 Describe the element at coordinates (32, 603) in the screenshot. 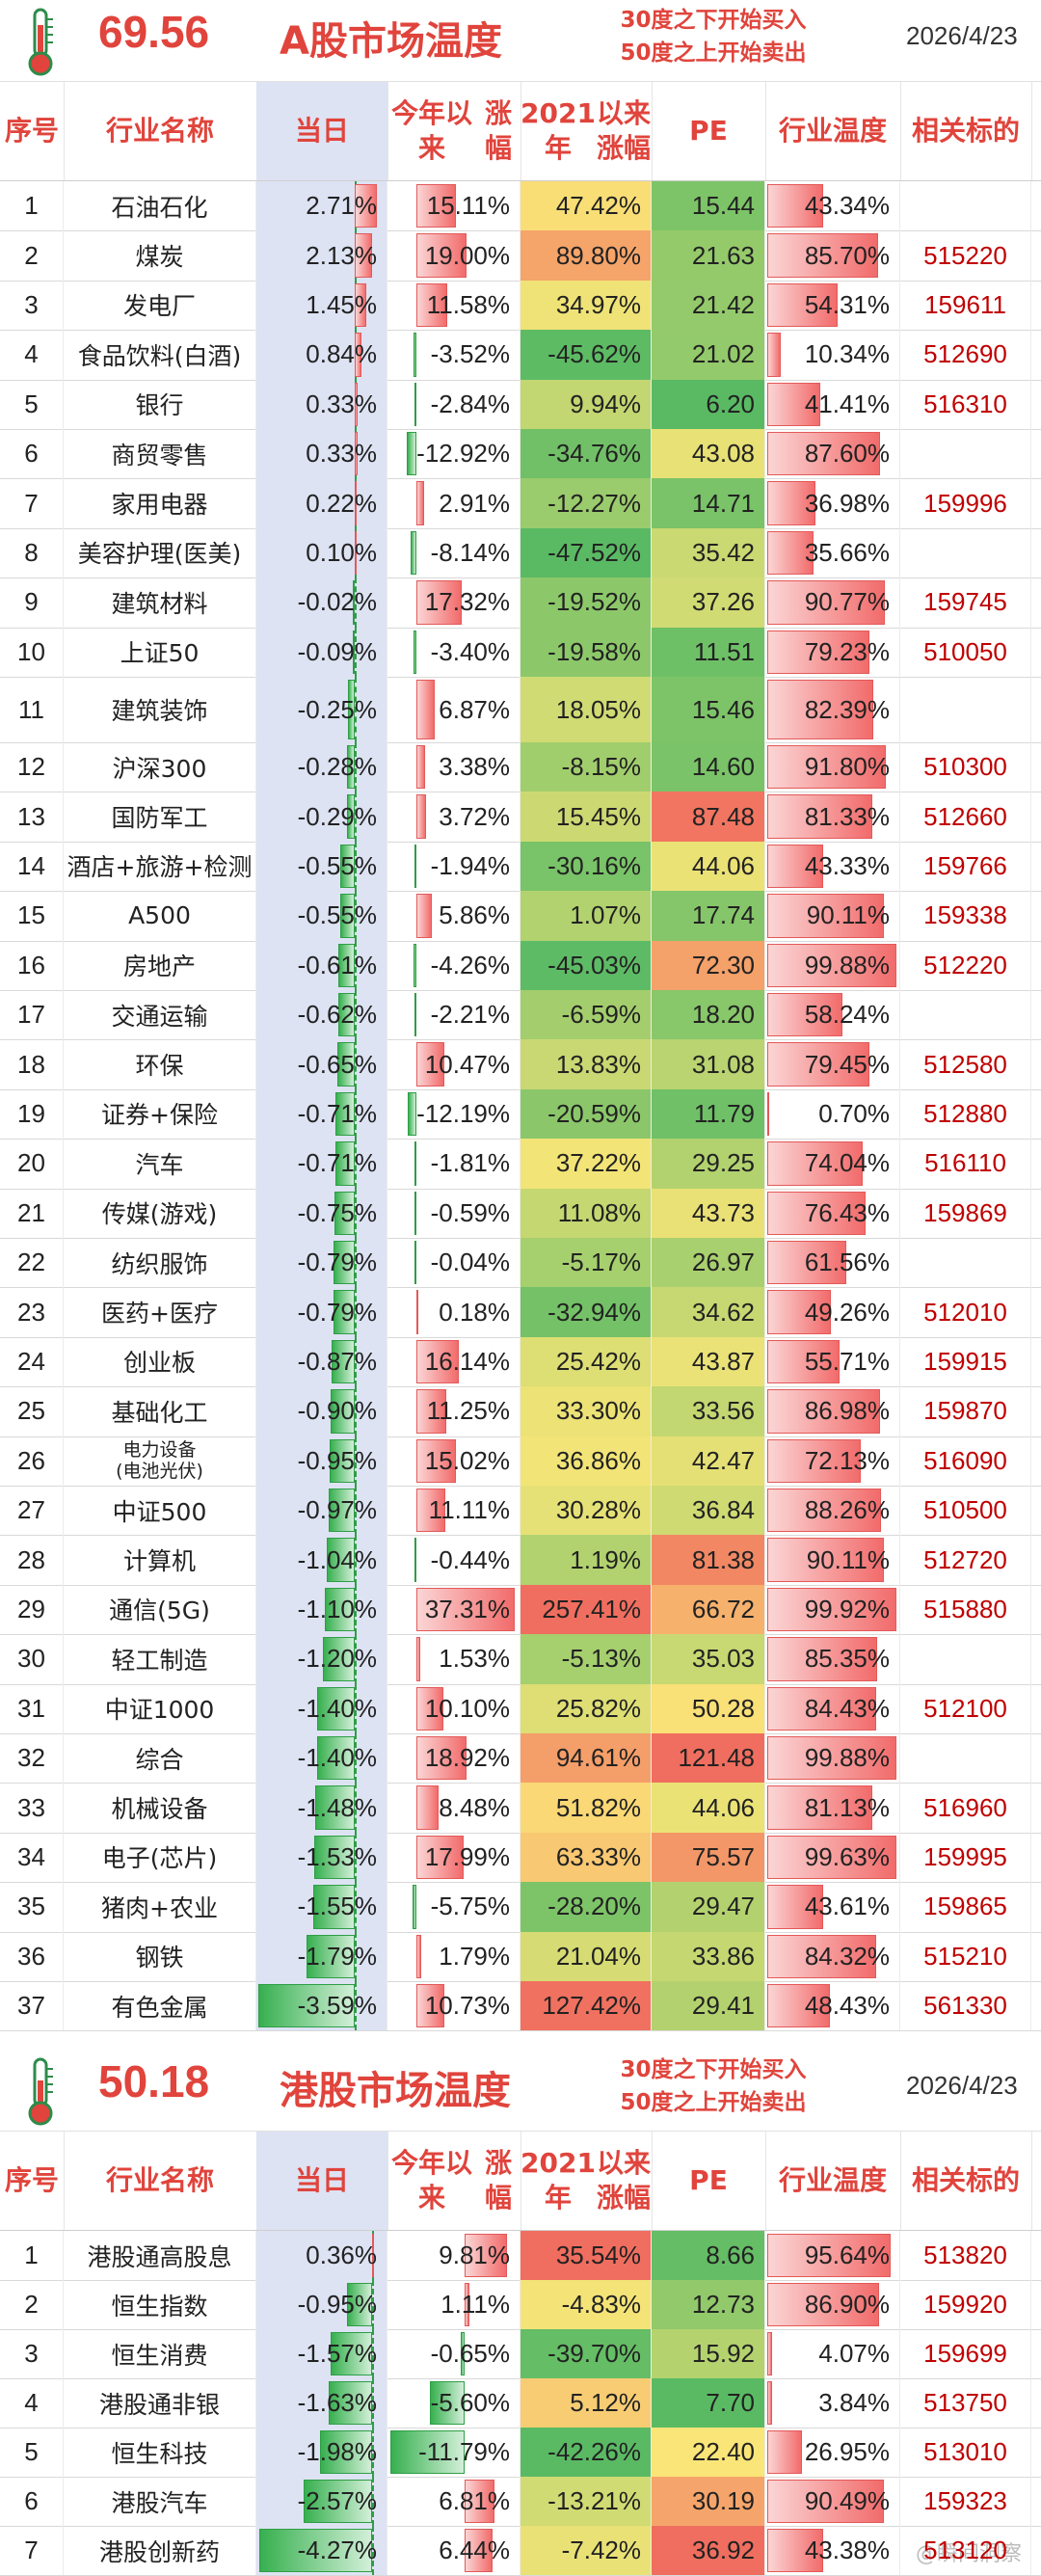

I see `cell-idx: 9` at that location.